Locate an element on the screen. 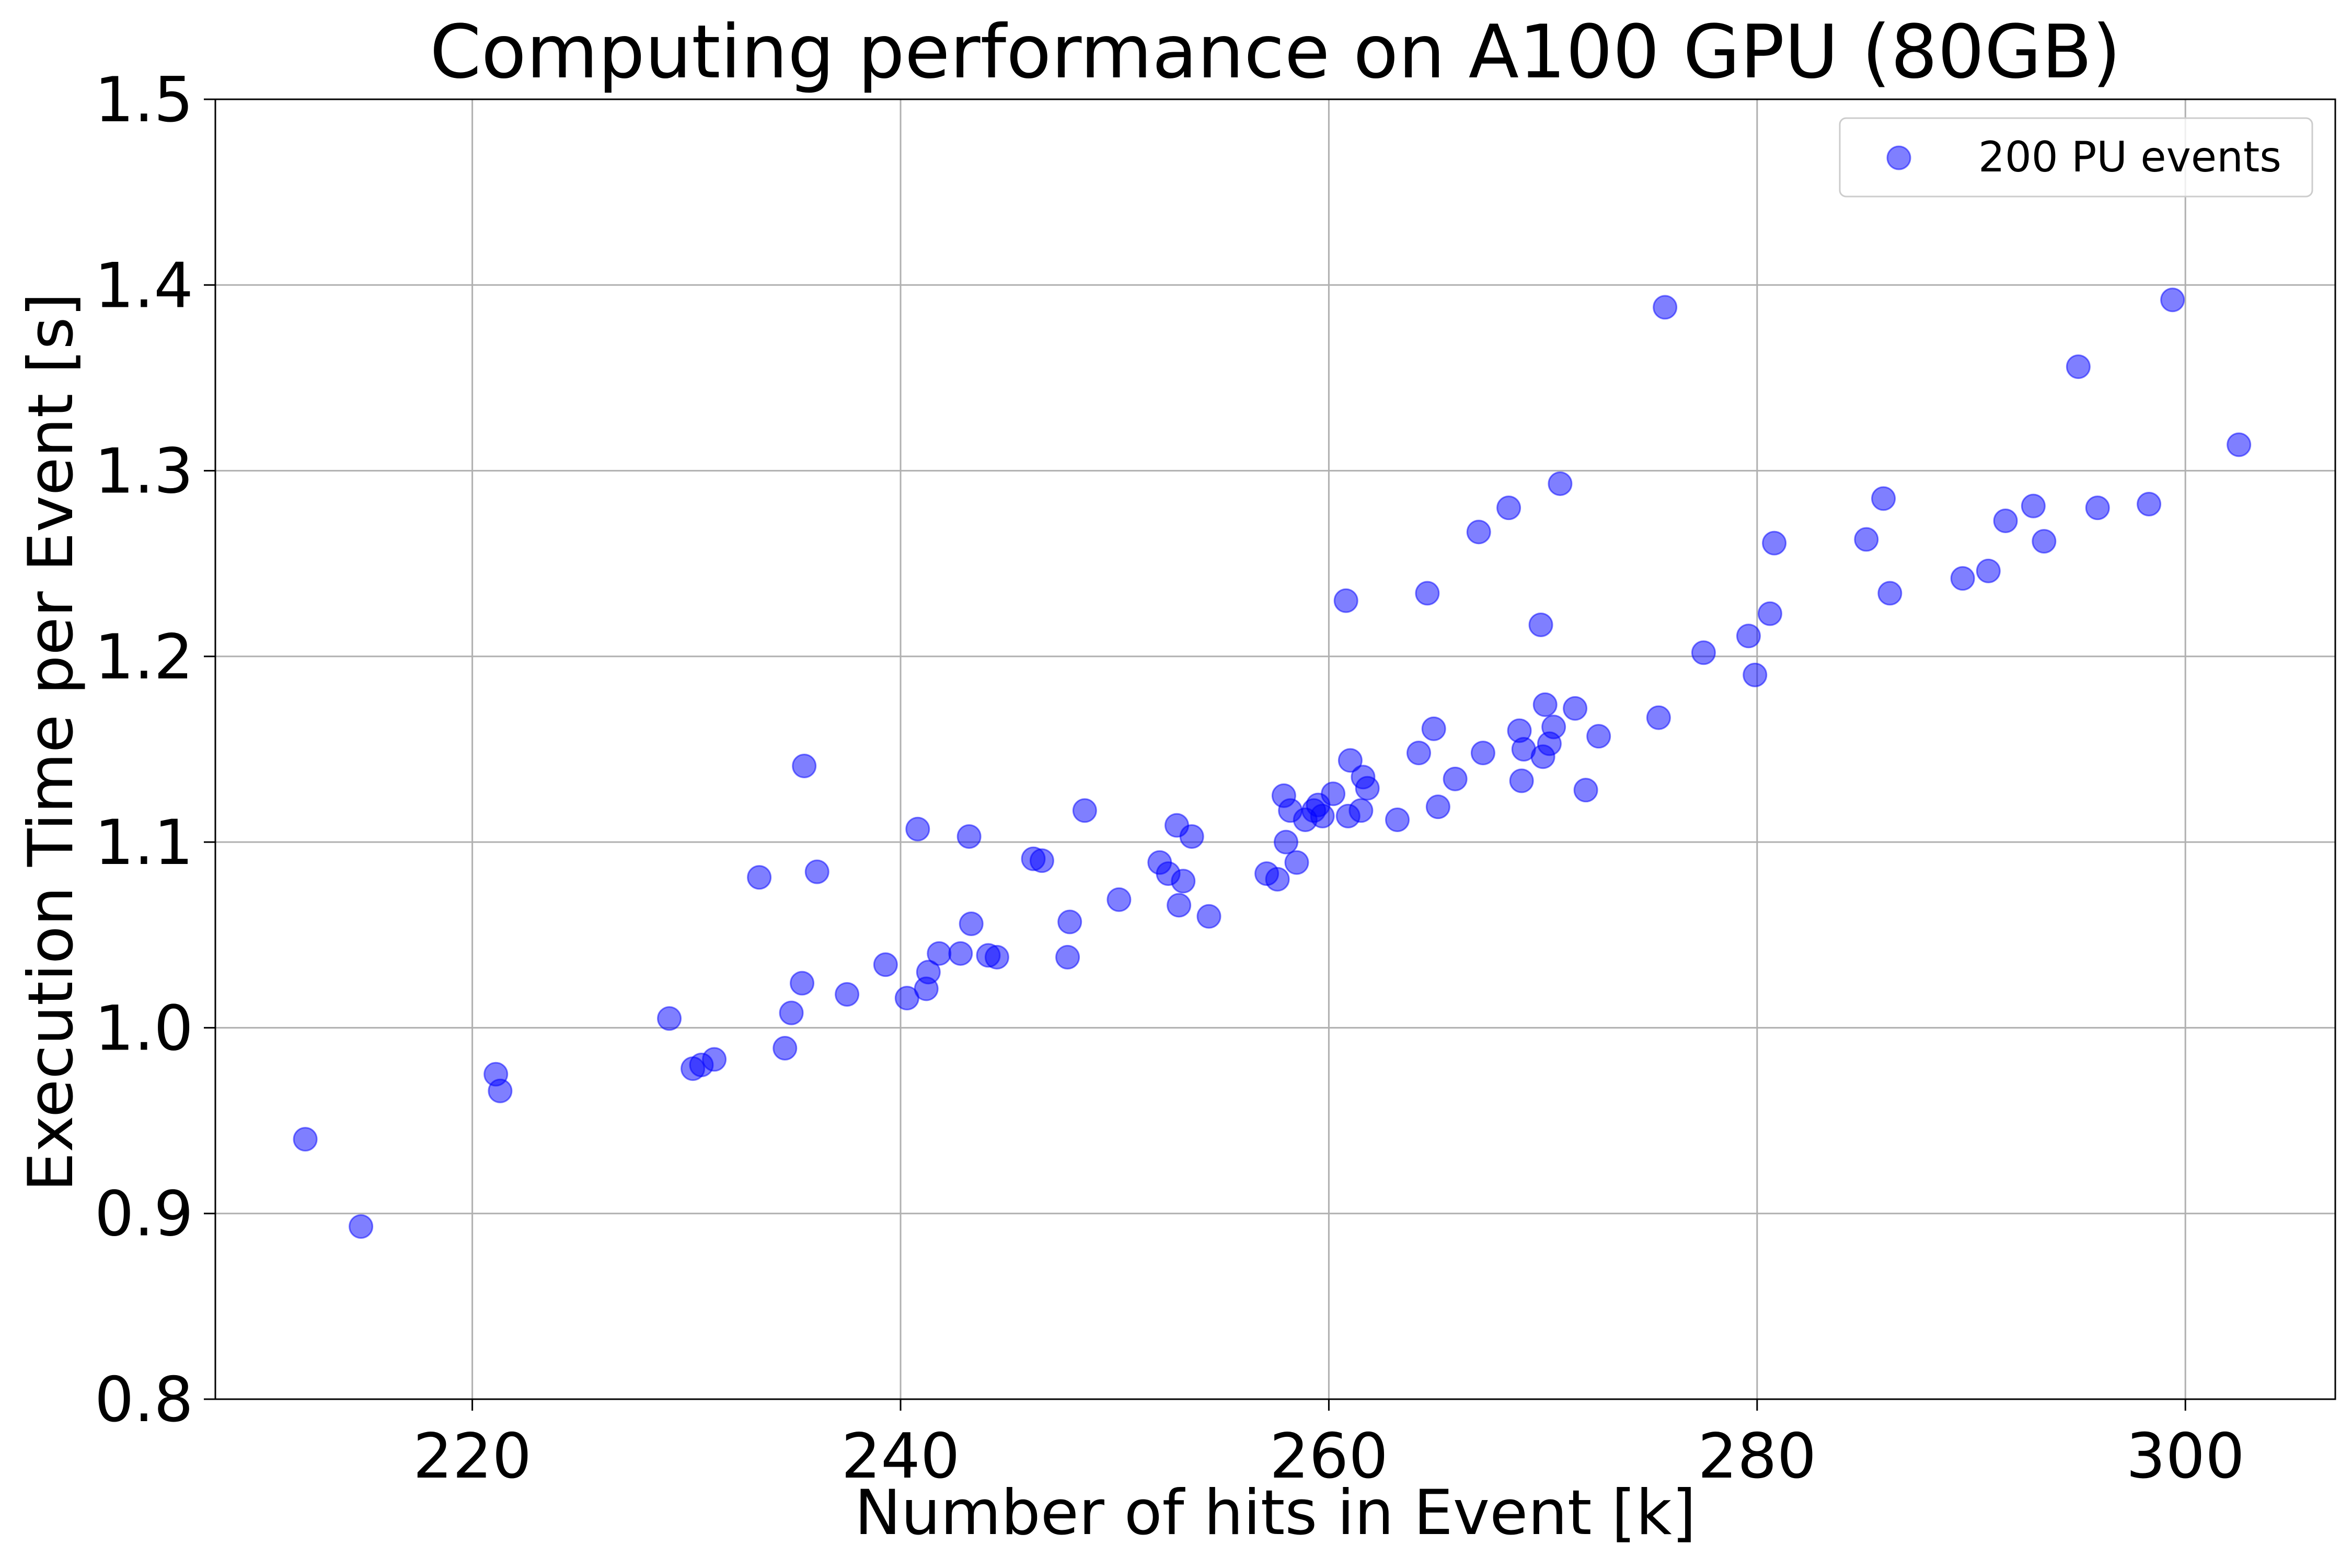 The width and height of the screenshot is (2352, 1568). y-tick-label: 0.8 is located at coordinates (144, 1400).